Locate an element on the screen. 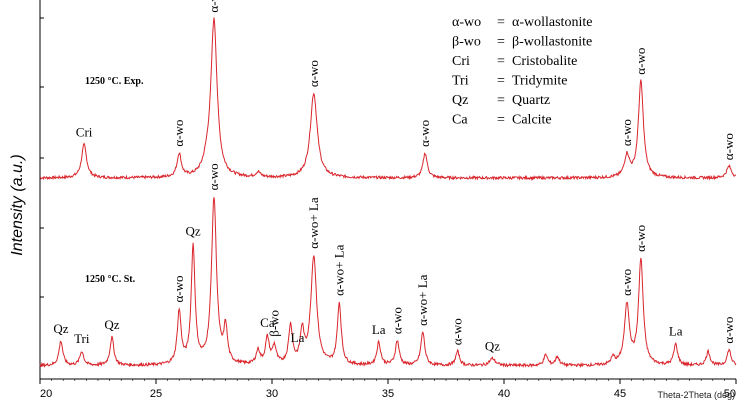 Image resolution: width=737 pixels, height=412 pixels. x-tick-label: 35 is located at coordinates (388, 394).